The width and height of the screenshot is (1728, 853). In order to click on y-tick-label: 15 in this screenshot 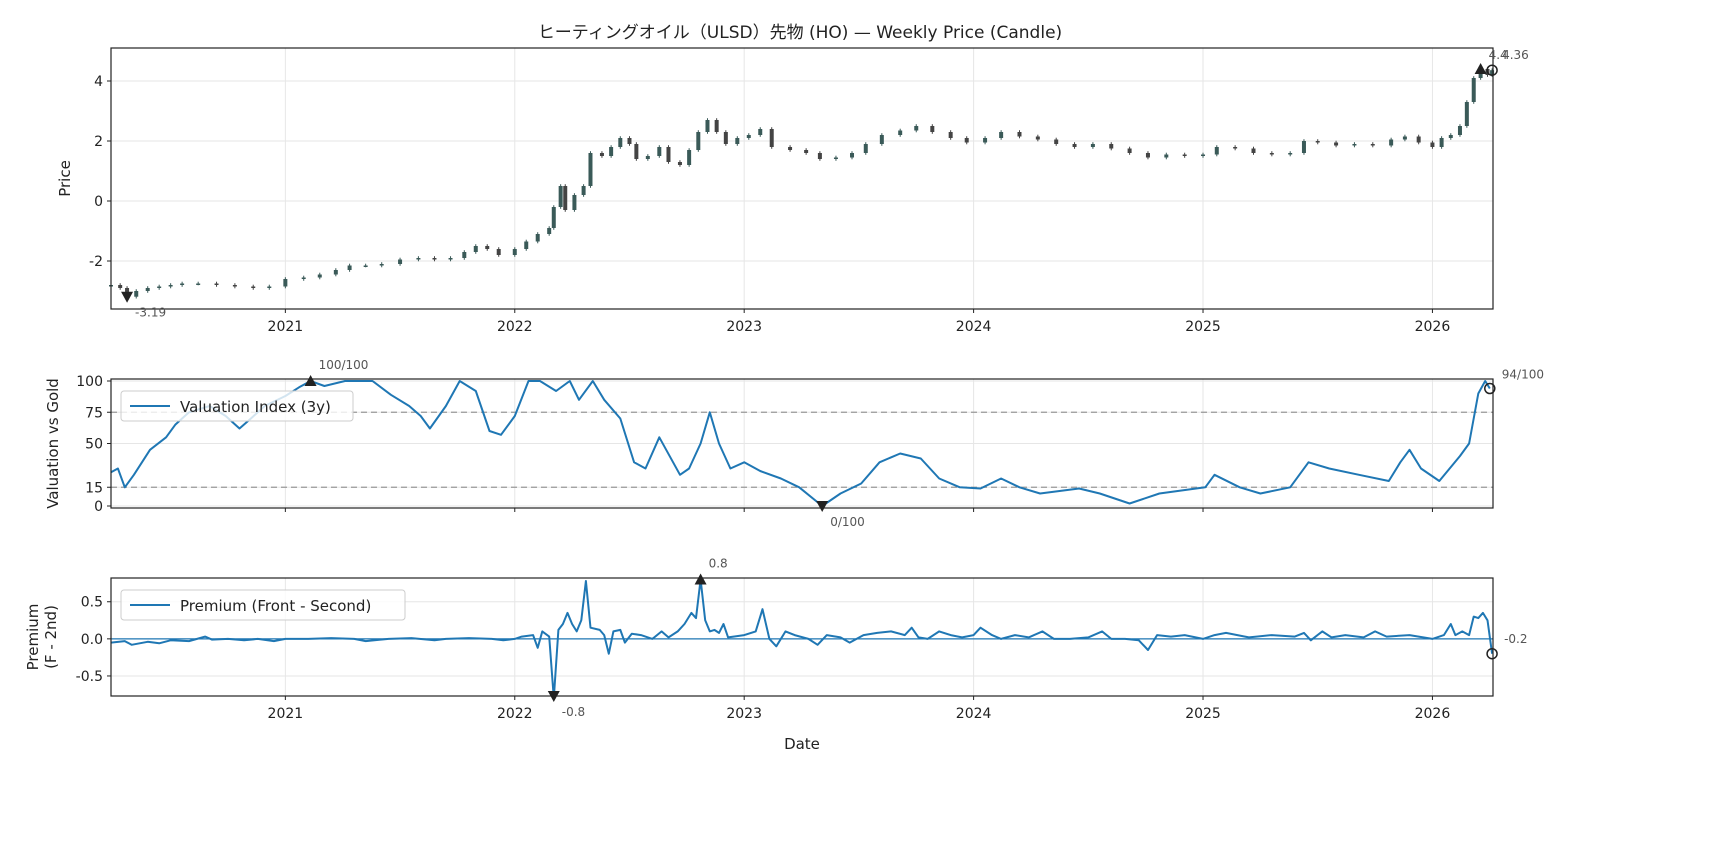, I will do `click(94, 488)`.